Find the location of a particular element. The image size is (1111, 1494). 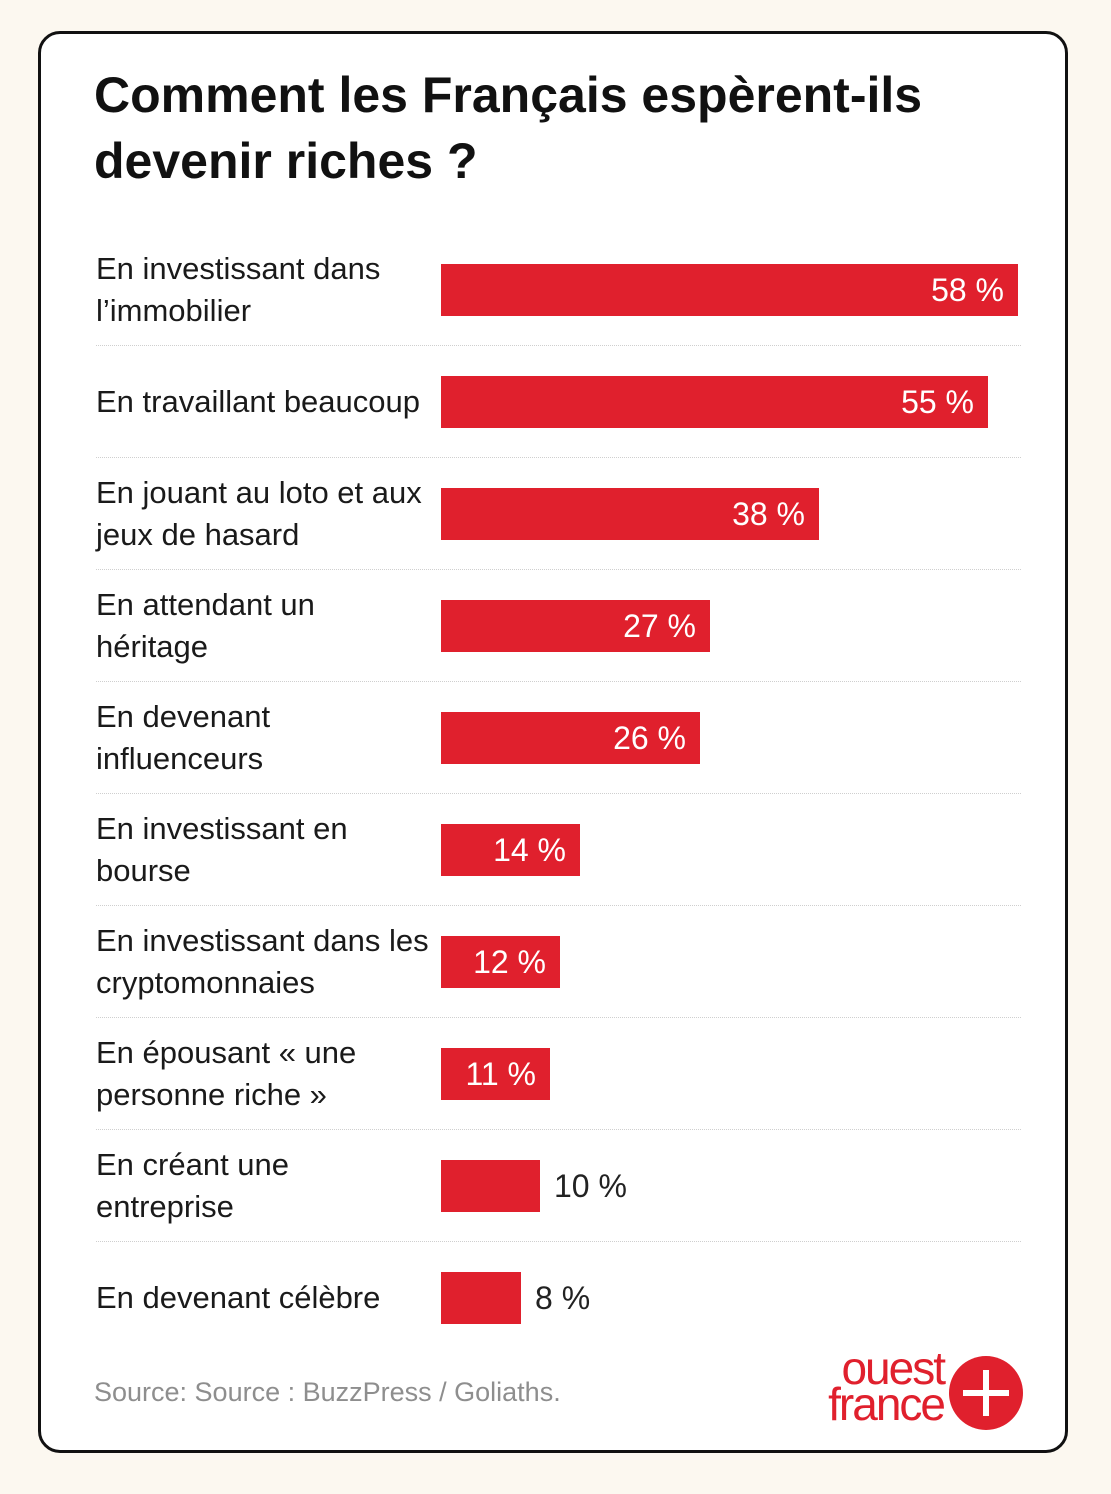

bar-row: En devenant influenceurs 26 % is located at coordinates (558, 738).